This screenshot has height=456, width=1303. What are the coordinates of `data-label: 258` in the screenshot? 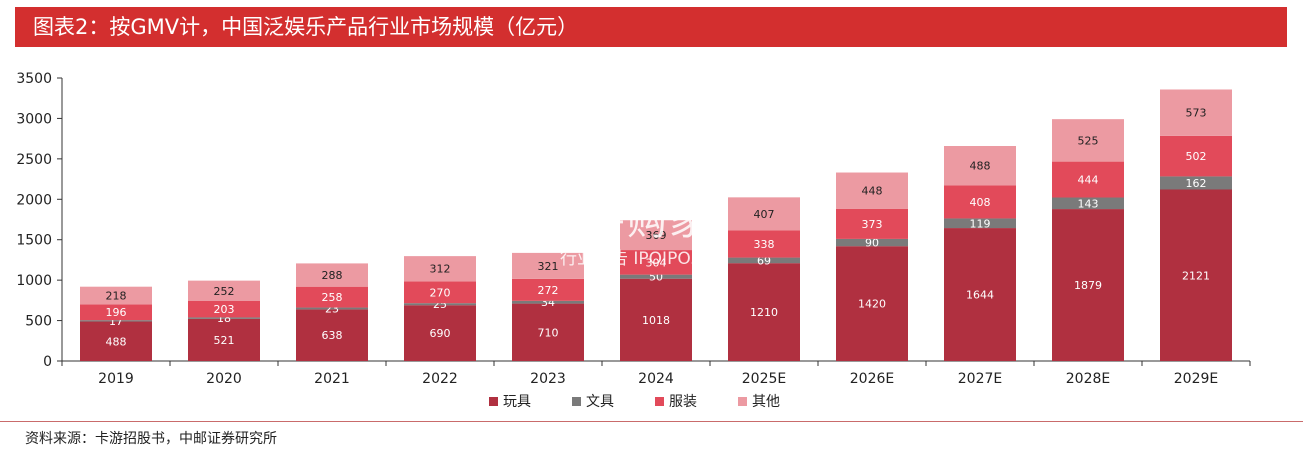 It's located at (332, 297).